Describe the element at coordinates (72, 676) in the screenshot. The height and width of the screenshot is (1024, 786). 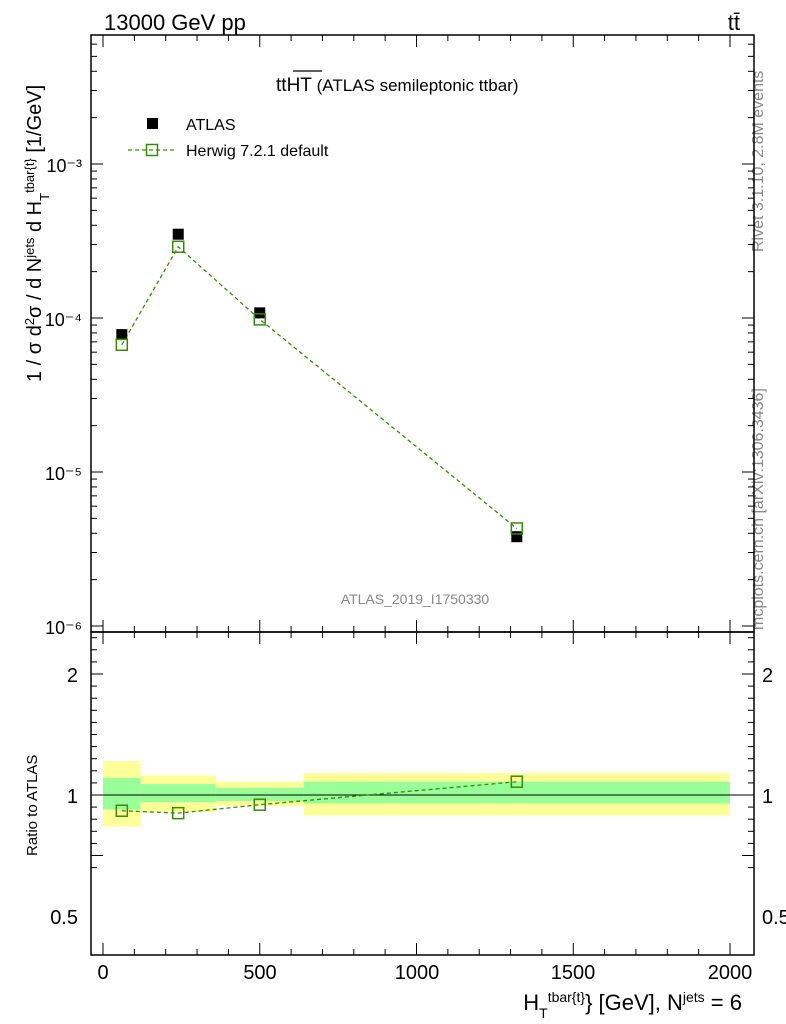
I see `ratio-ytick-label-2: 2` at that location.